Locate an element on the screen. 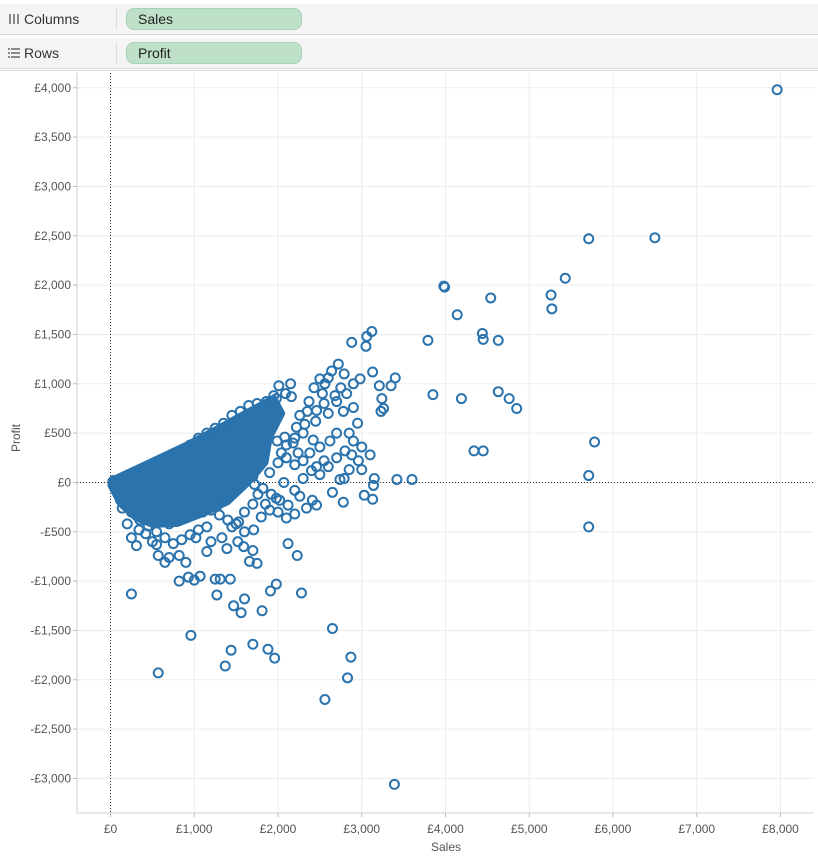 The width and height of the screenshot is (818, 857). y-tick-label: £500 is located at coordinates (57, 433).